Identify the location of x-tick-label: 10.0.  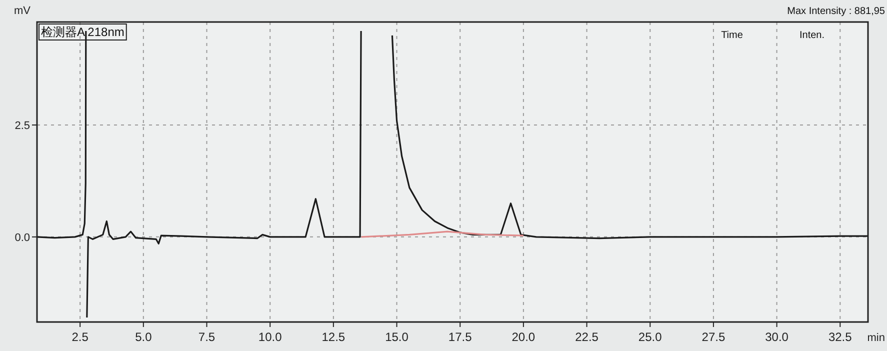
(270, 337).